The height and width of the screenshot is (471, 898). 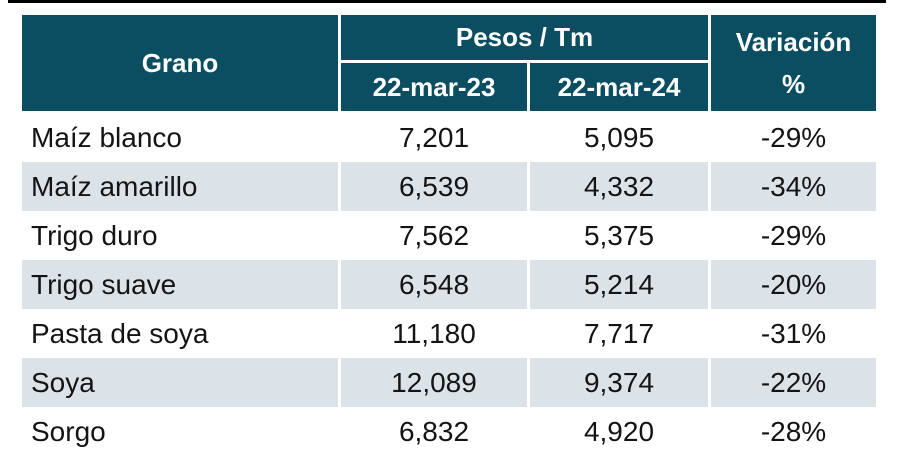 What do you see at coordinates (792, 382) in the screenshot?
I see `variation-cell: -22%` at bounding box center [792, 382].